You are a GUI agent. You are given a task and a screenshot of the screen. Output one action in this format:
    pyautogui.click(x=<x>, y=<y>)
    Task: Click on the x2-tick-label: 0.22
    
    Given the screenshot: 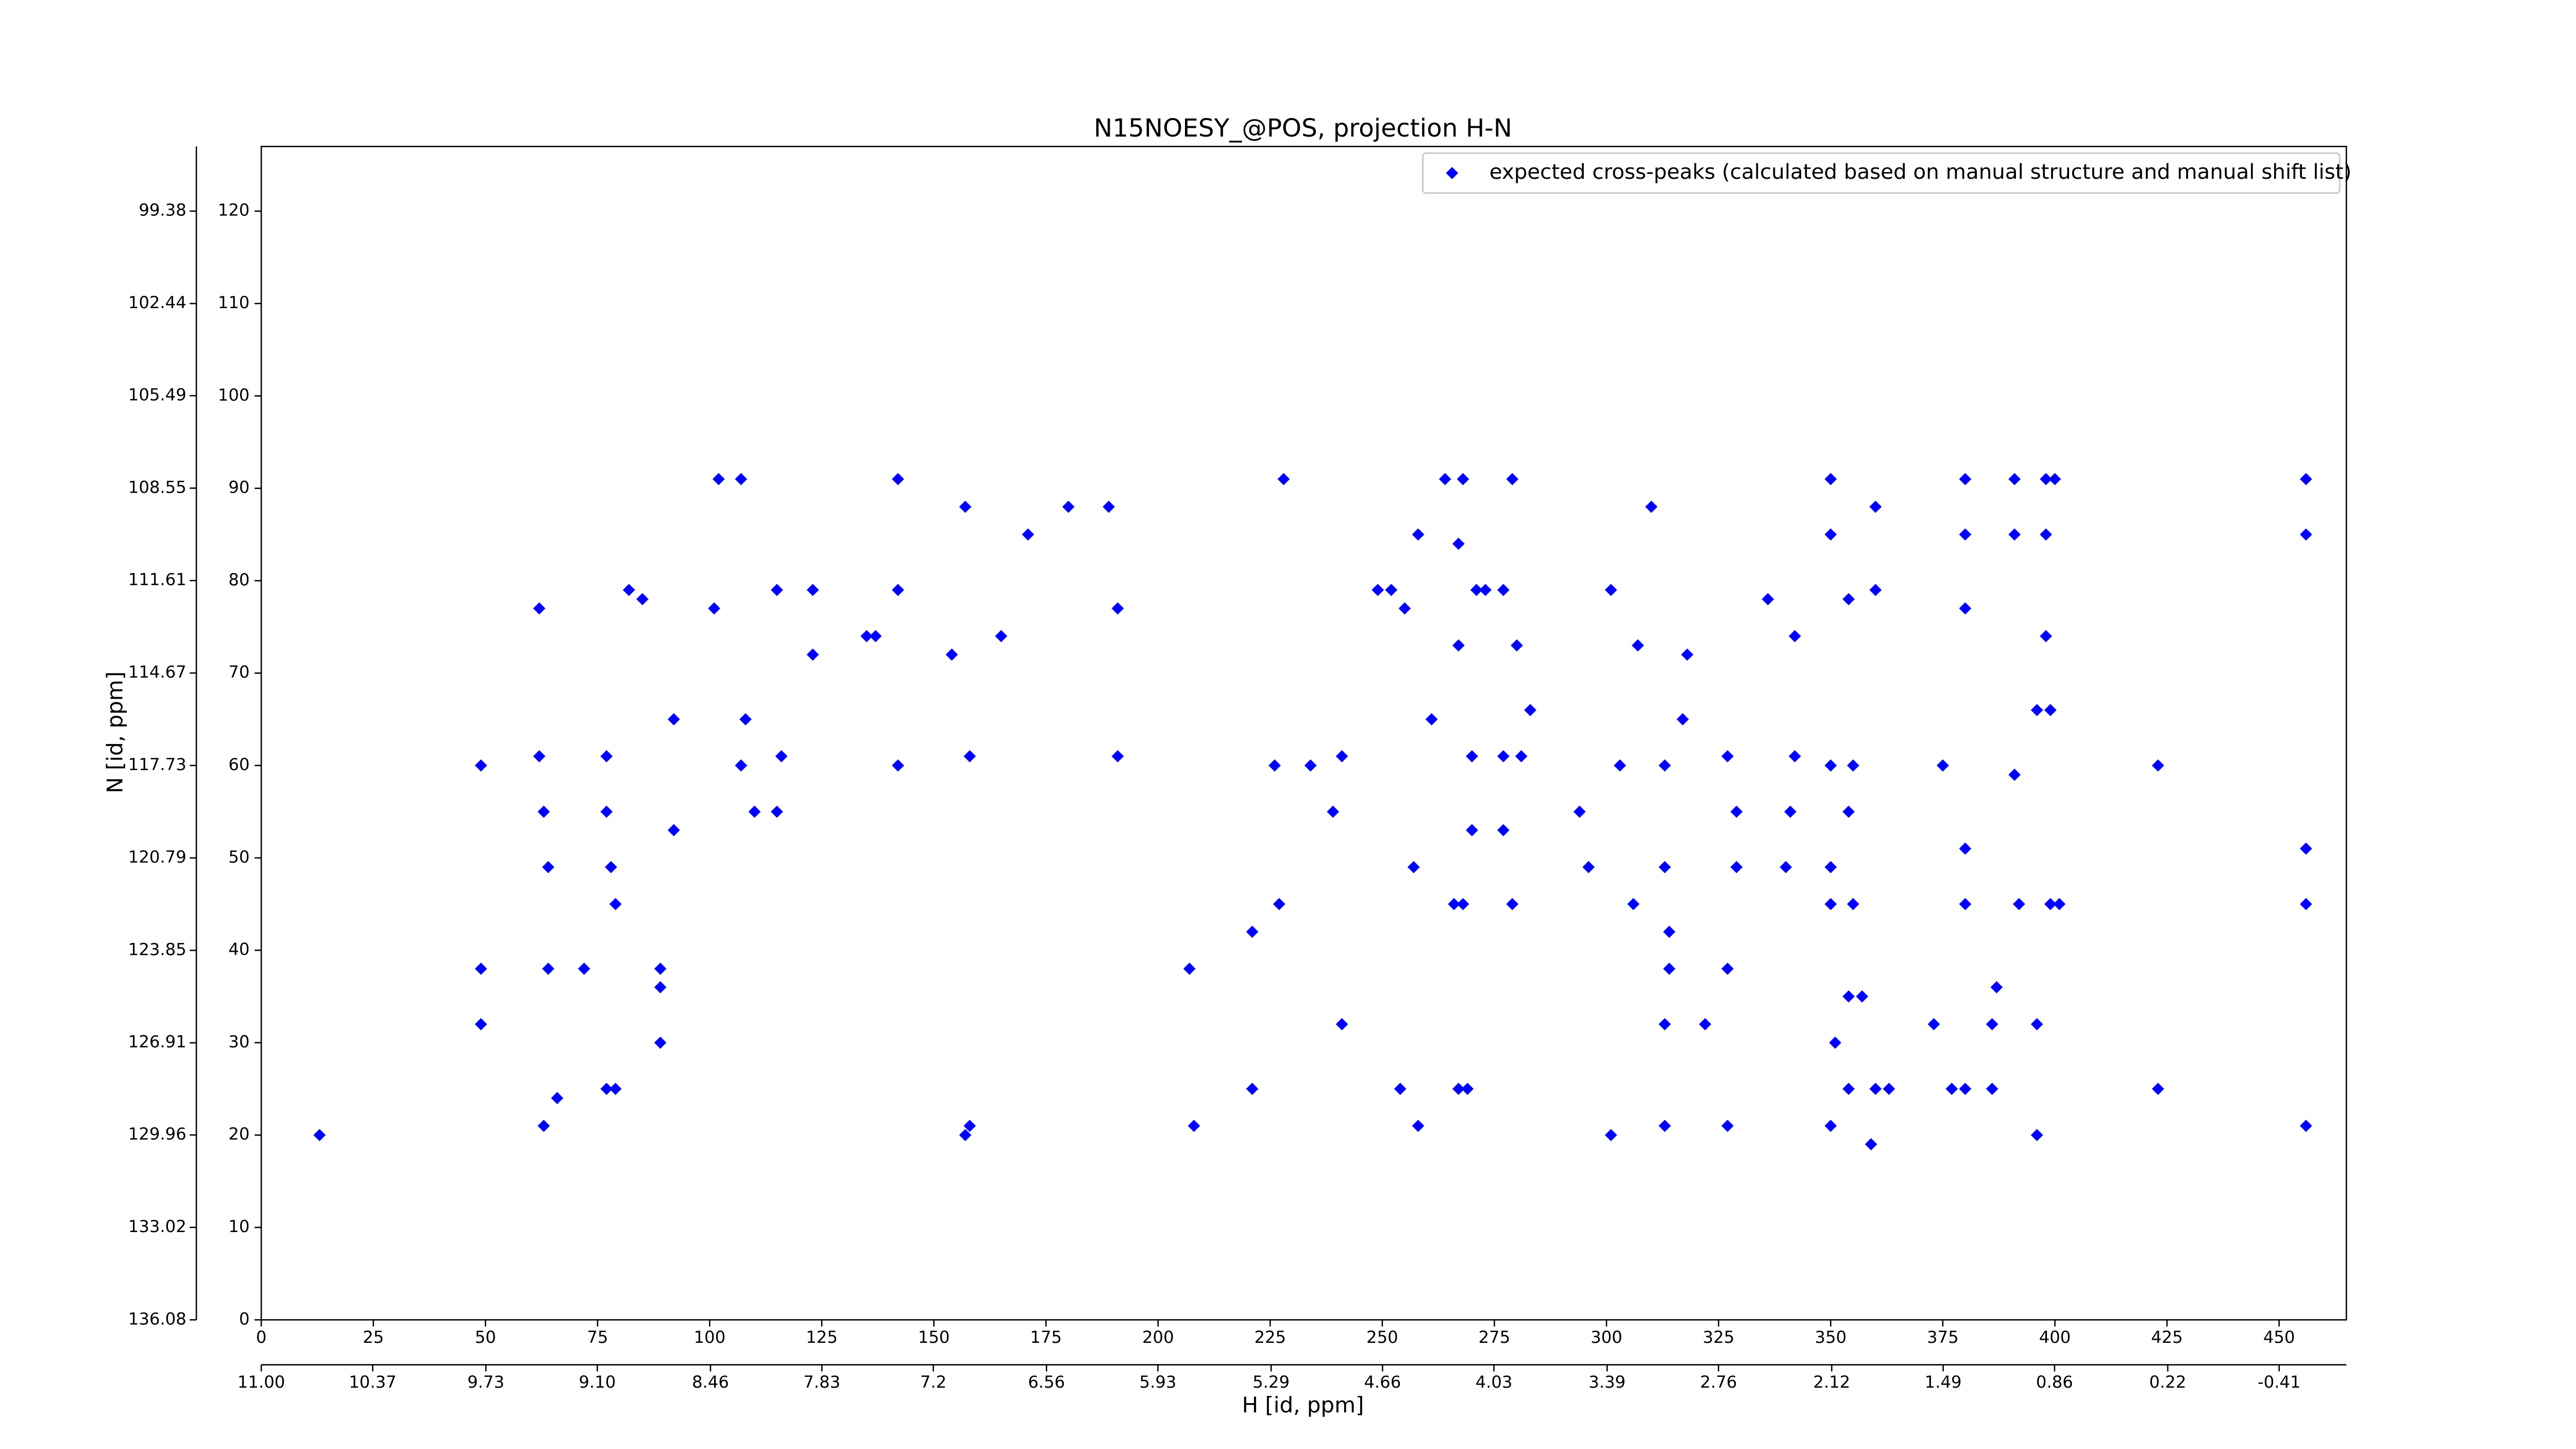 What is the action you would take?
    pyautogui.click(x=2168, y=1382)
    